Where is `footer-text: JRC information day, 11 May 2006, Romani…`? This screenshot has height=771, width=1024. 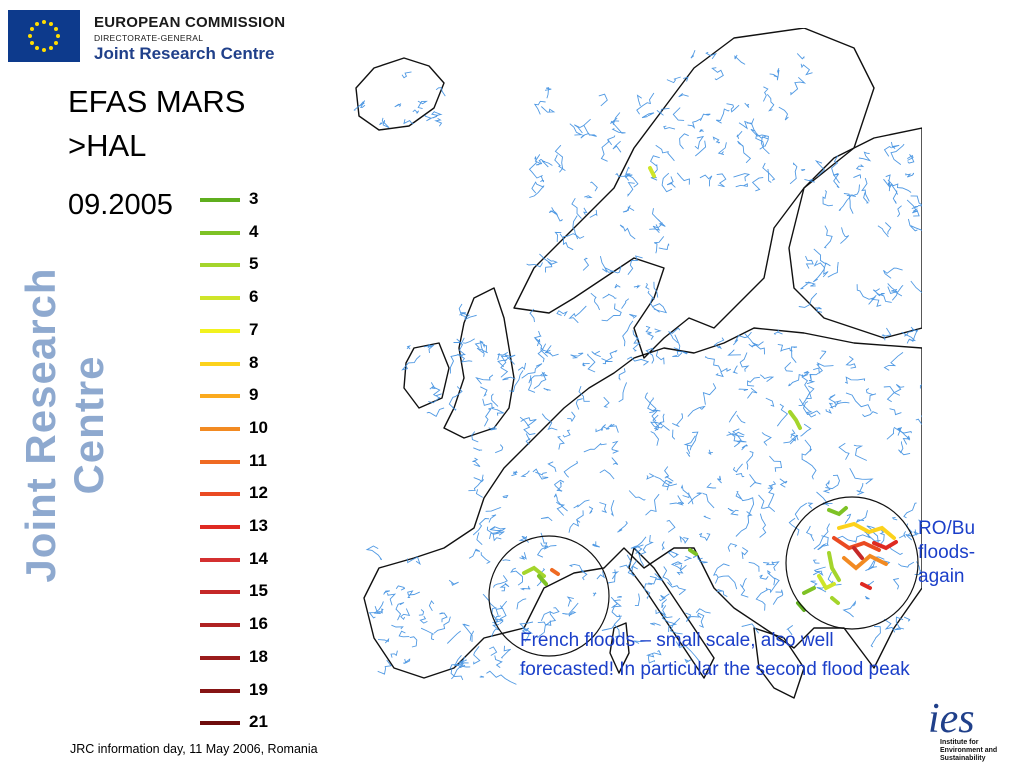
footer-text: JRC information day, 11 May 2006, Romani… is located at coordinates (194, 749).